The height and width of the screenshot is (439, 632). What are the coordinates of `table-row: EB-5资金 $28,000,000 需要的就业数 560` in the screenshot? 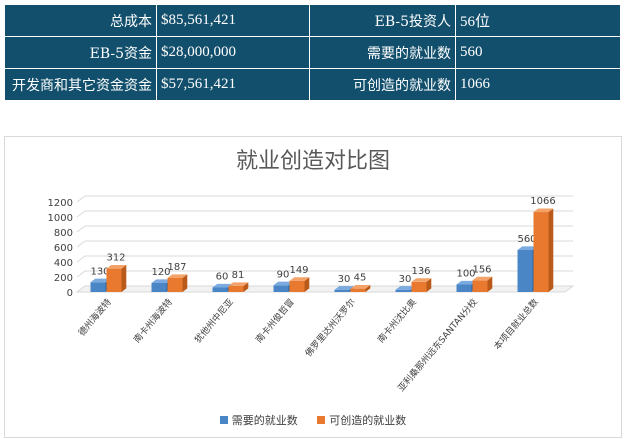 It's located at (312, 52).